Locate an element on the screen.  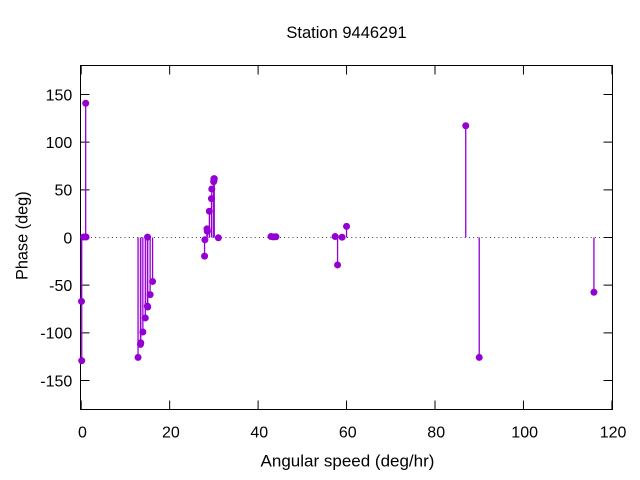
svg-text: 120 is located at coordinates (613, 432).